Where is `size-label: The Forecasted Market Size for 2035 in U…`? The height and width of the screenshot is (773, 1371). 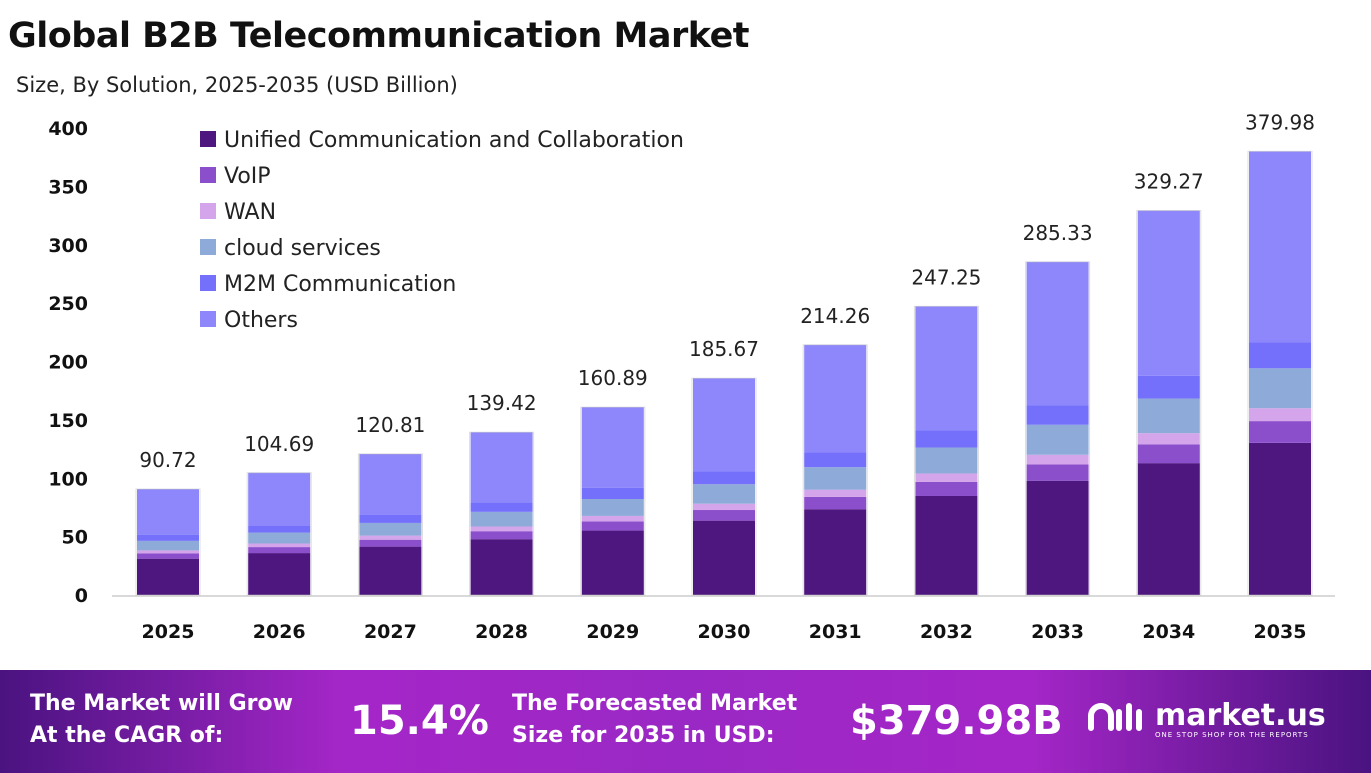 size-label: The Forecasted Market Size for 2035 in U… is located at coordinates (654, 720).